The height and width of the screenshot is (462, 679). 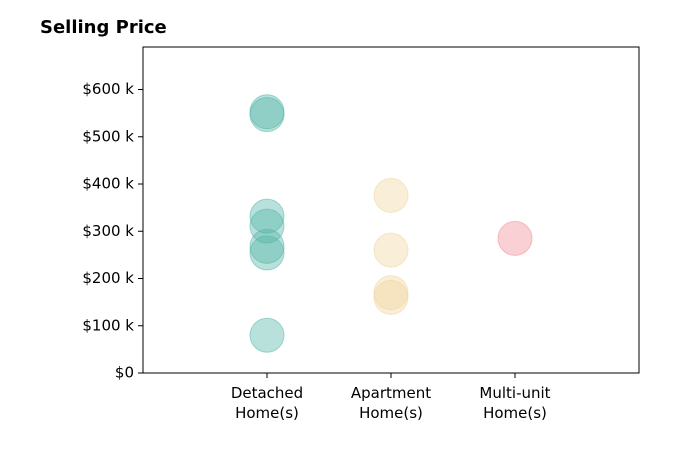 What do you see at coordinates (108, 325) in the screenshot?
I see `y-tick-label: $100 k` at bounding box center [108, 325].